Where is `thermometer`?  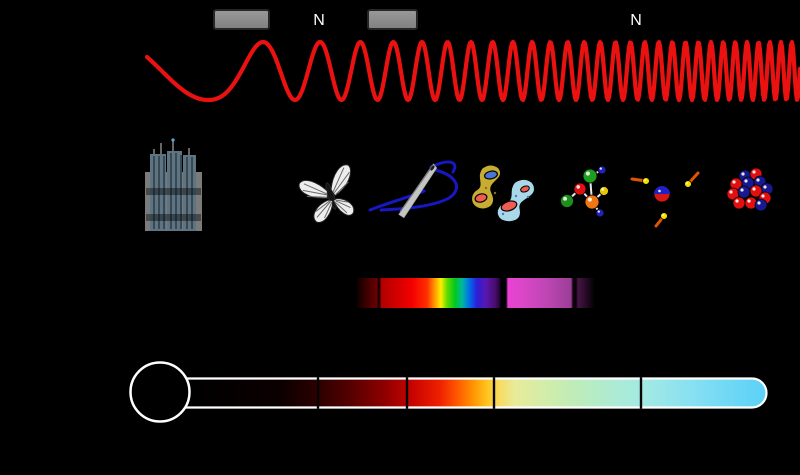
thermometer is located at coordinates (448, 392).